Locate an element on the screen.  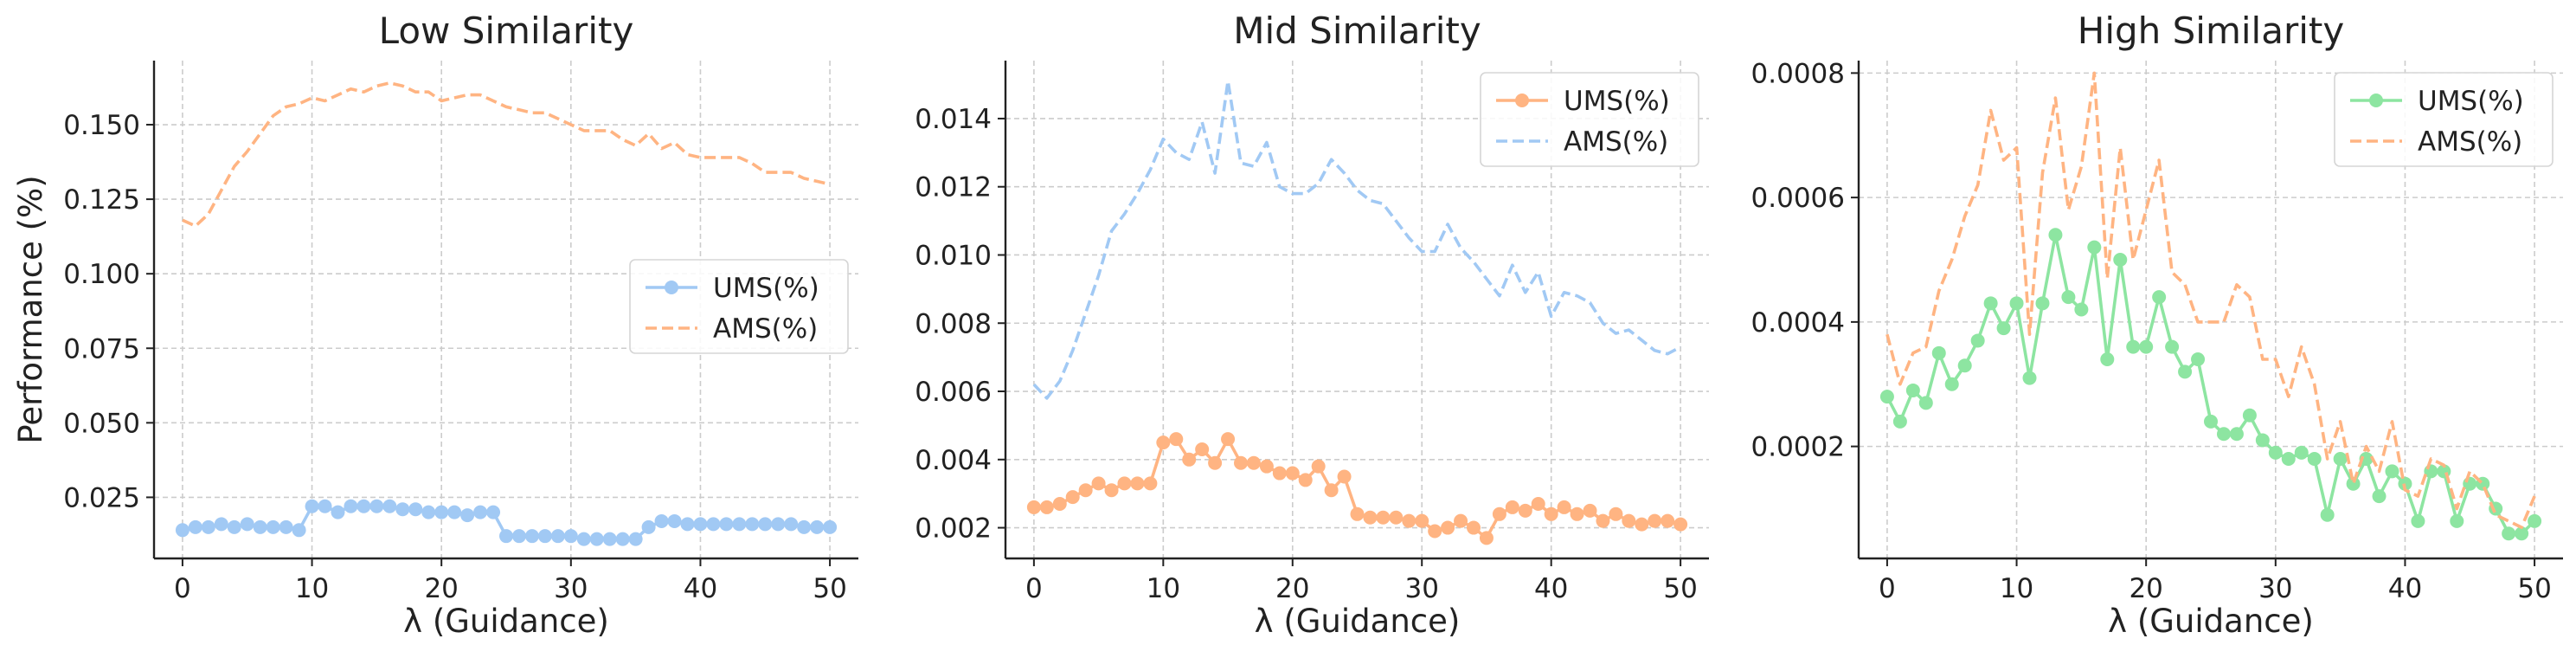
chart-title: High Similarity is located at coordinates (2211, 31).